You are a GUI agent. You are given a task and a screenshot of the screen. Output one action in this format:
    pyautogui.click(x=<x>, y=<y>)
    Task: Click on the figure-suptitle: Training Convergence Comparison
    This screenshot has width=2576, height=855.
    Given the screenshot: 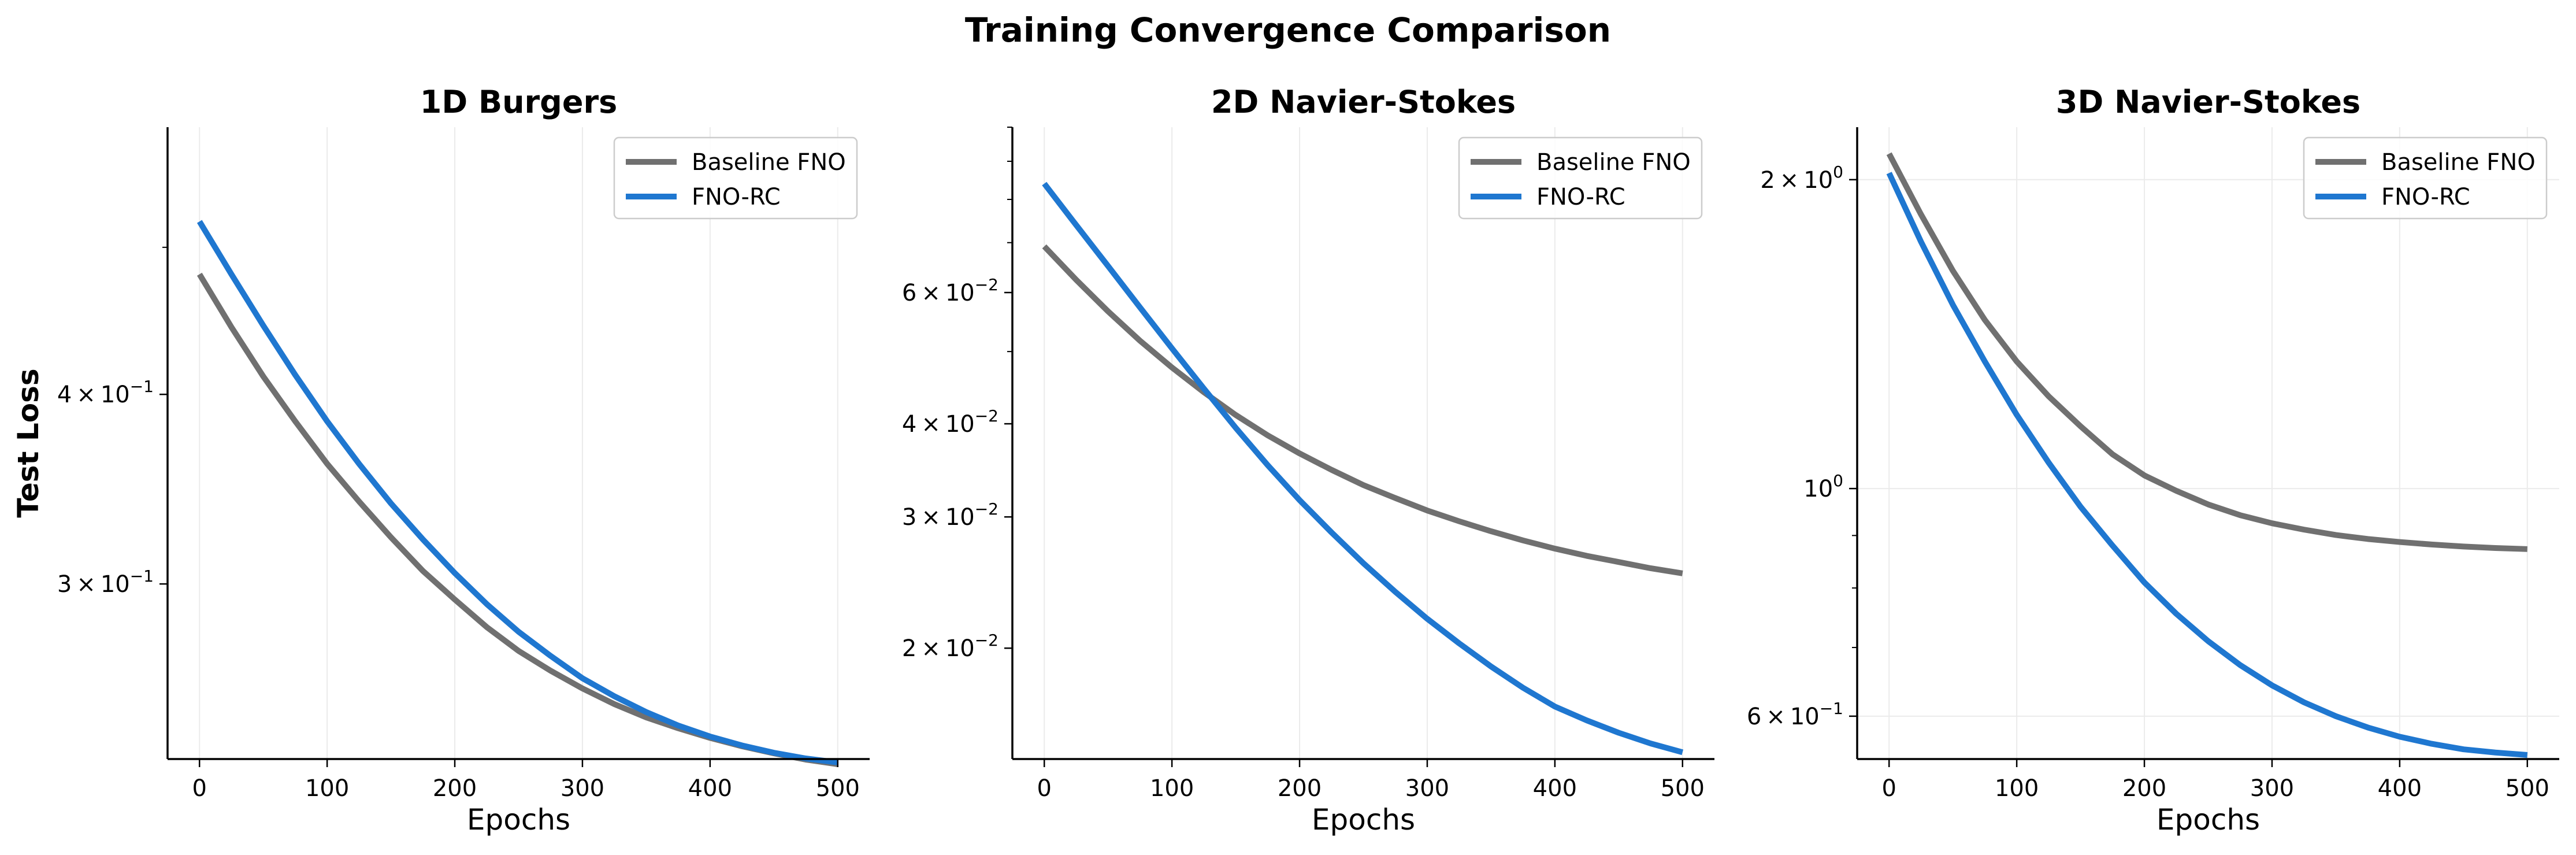 What is the action you would take?
    pyautogui.click(x=1288, y=30)
    